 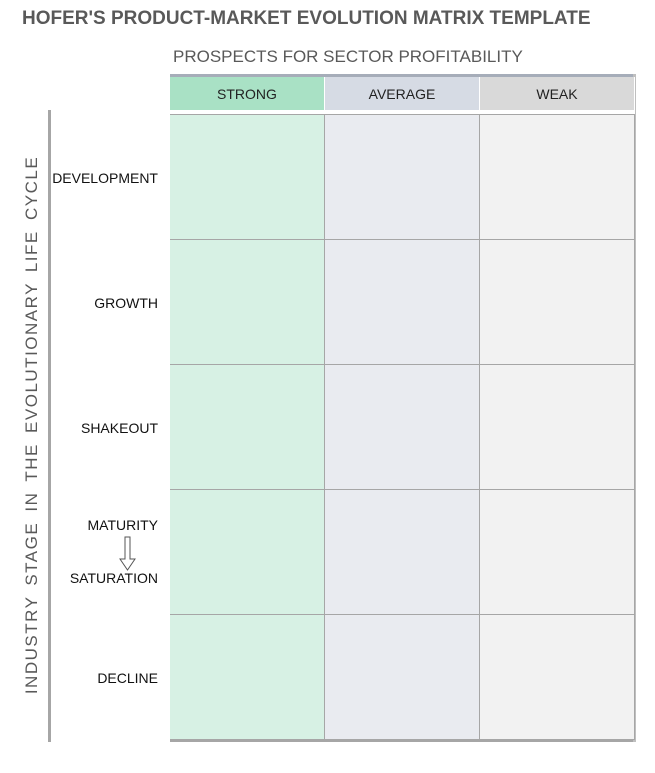 What do you see at coordinates (403, 740) in the screenshot?
I see `bottom-border` at bounding box center [403, 740].